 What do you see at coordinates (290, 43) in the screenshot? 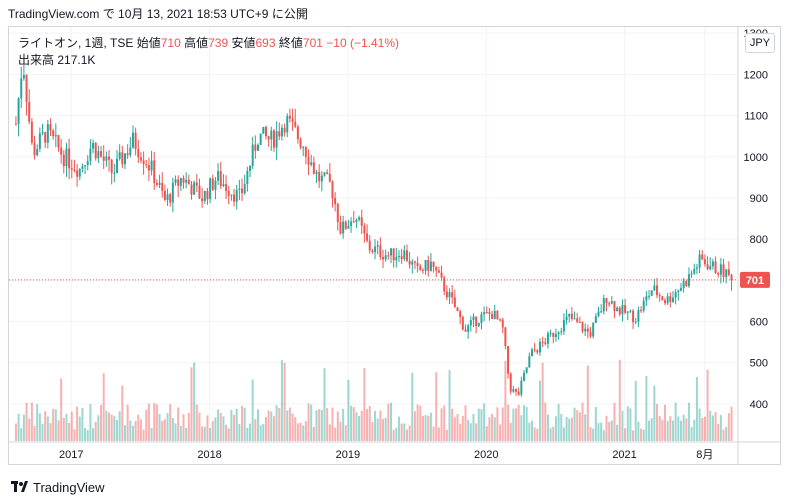
I see `close-label: 終値` at bounding box center [290, 43].